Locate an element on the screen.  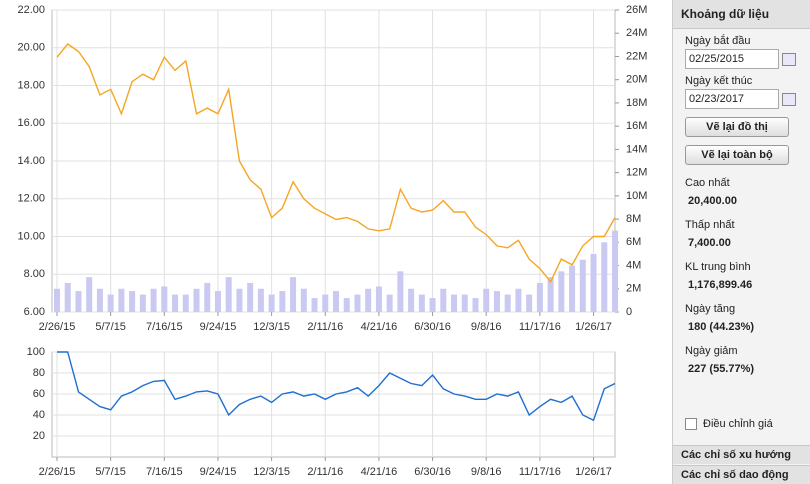
checkbox-label: Điều chỉnh giá is located at coordinates (738, 424).